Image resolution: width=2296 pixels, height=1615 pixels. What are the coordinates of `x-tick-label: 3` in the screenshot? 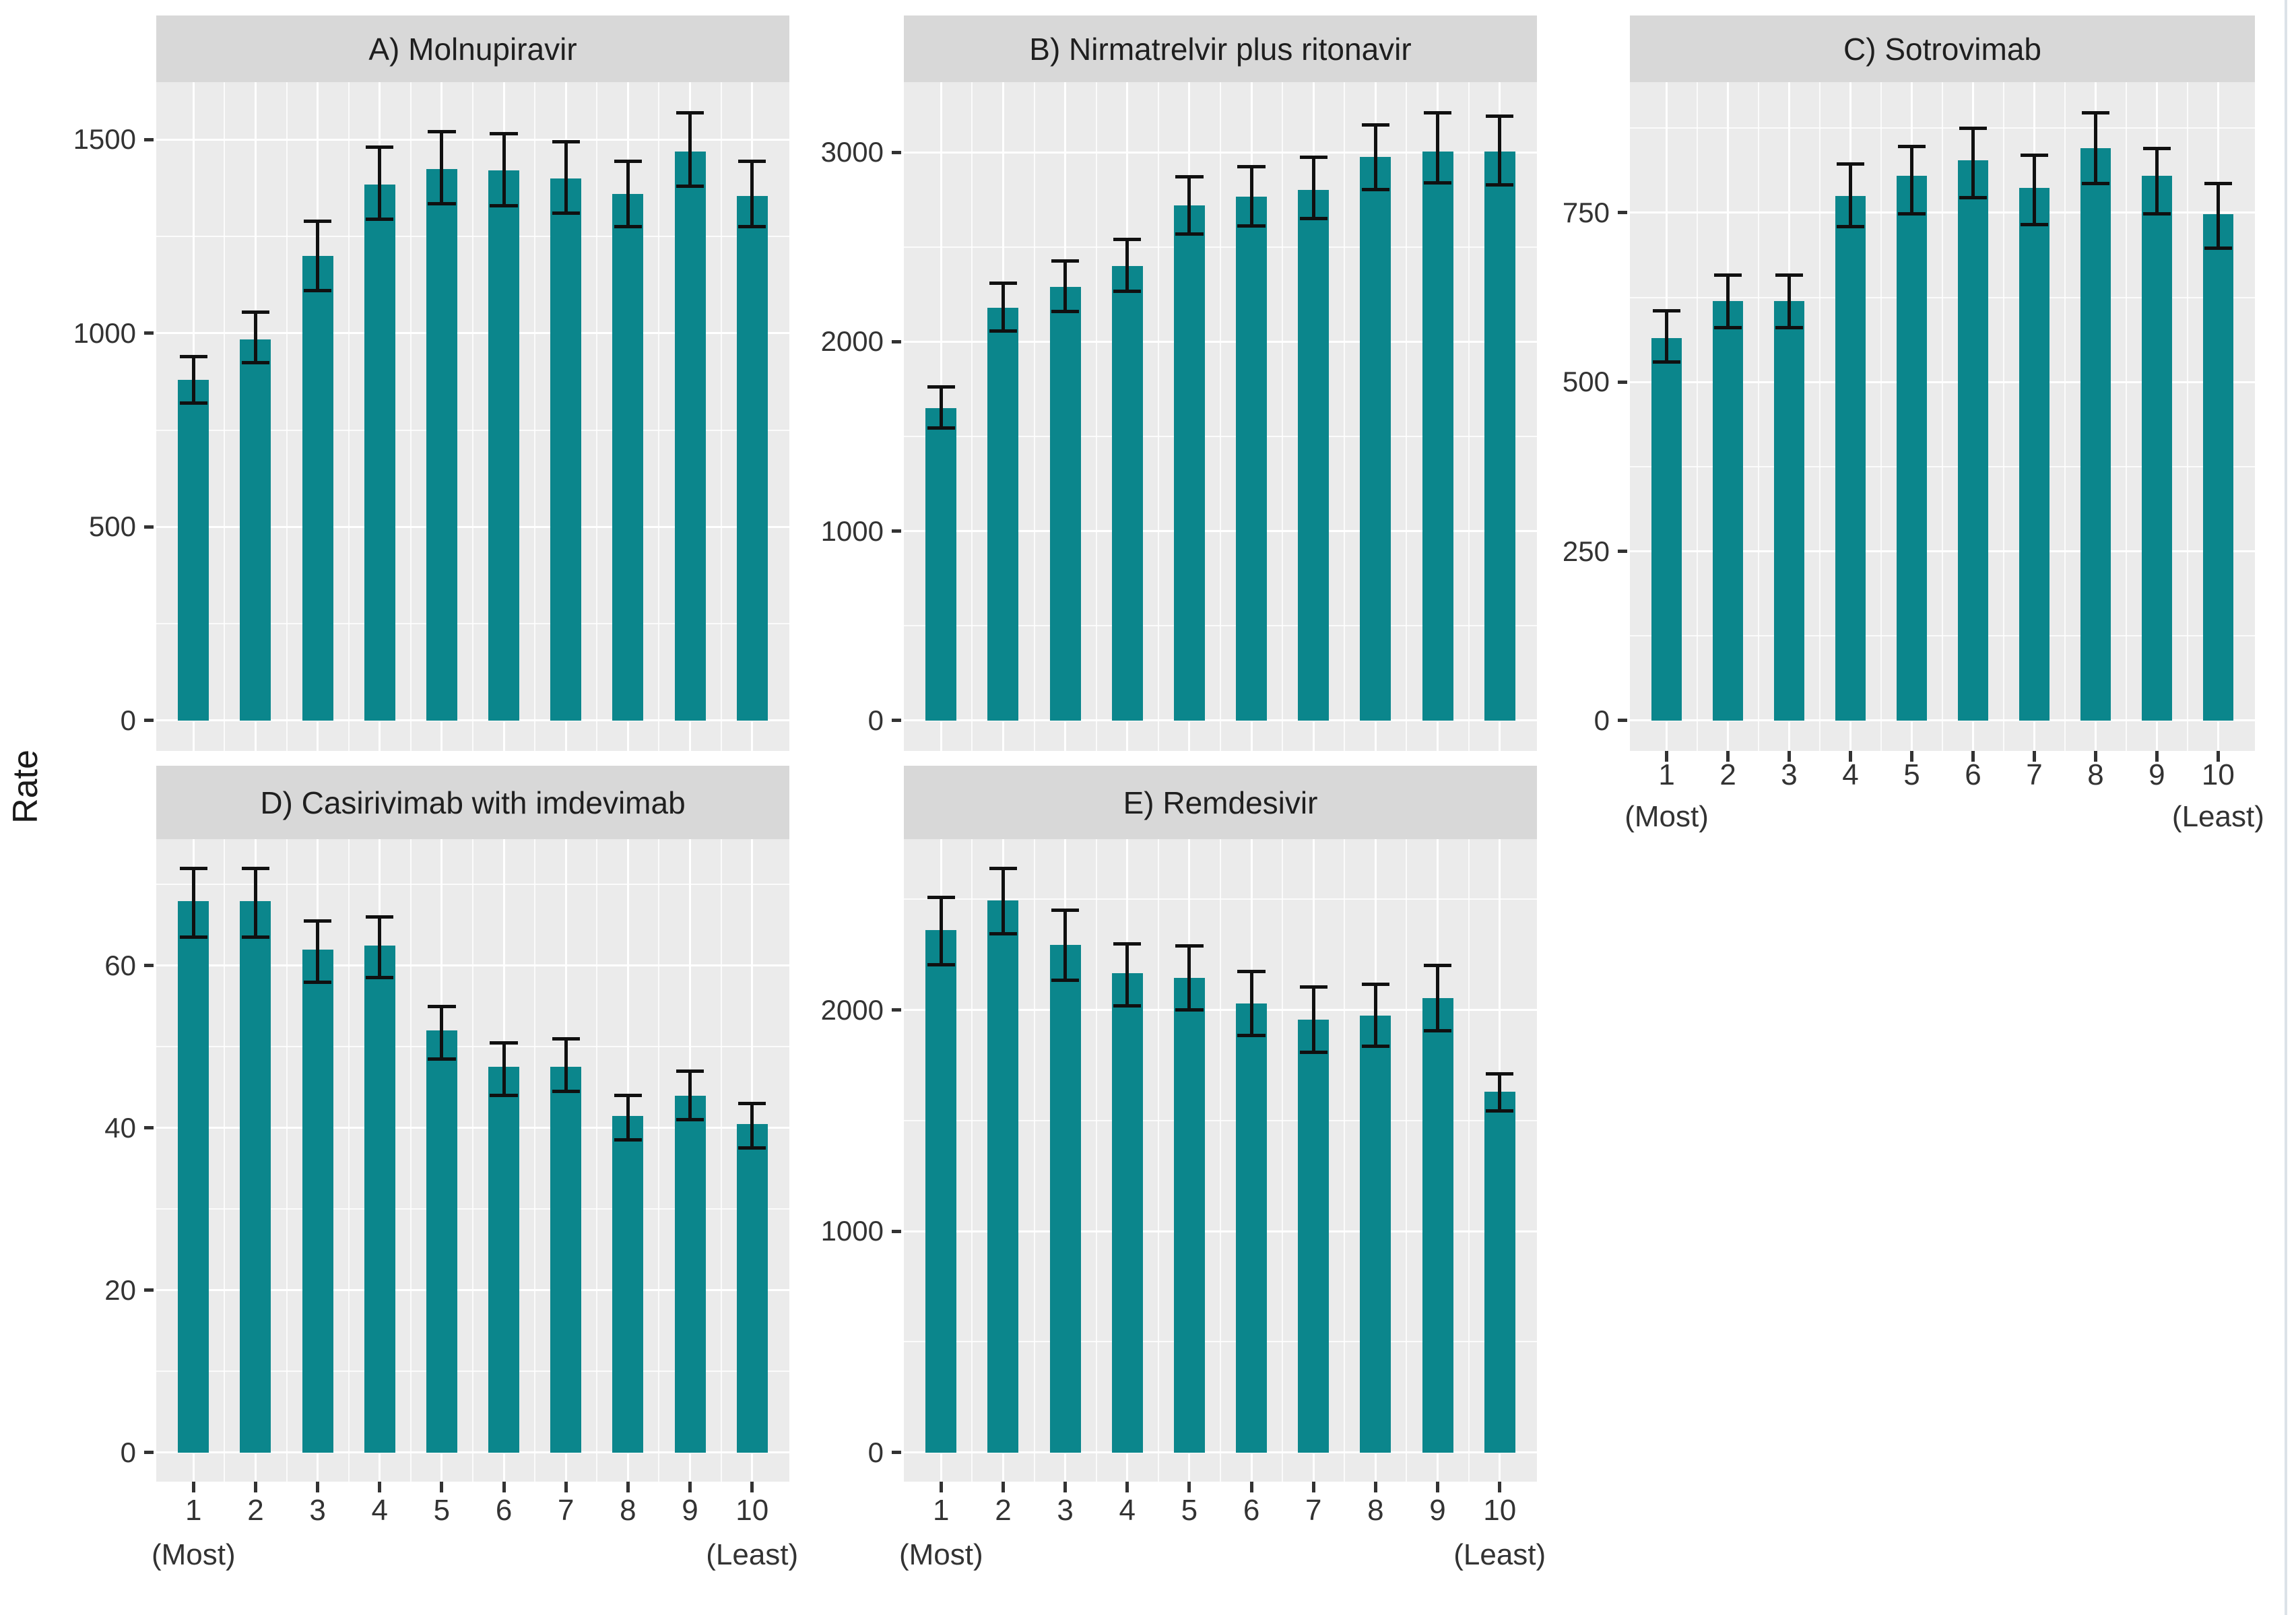 It's located at (1790, 774).